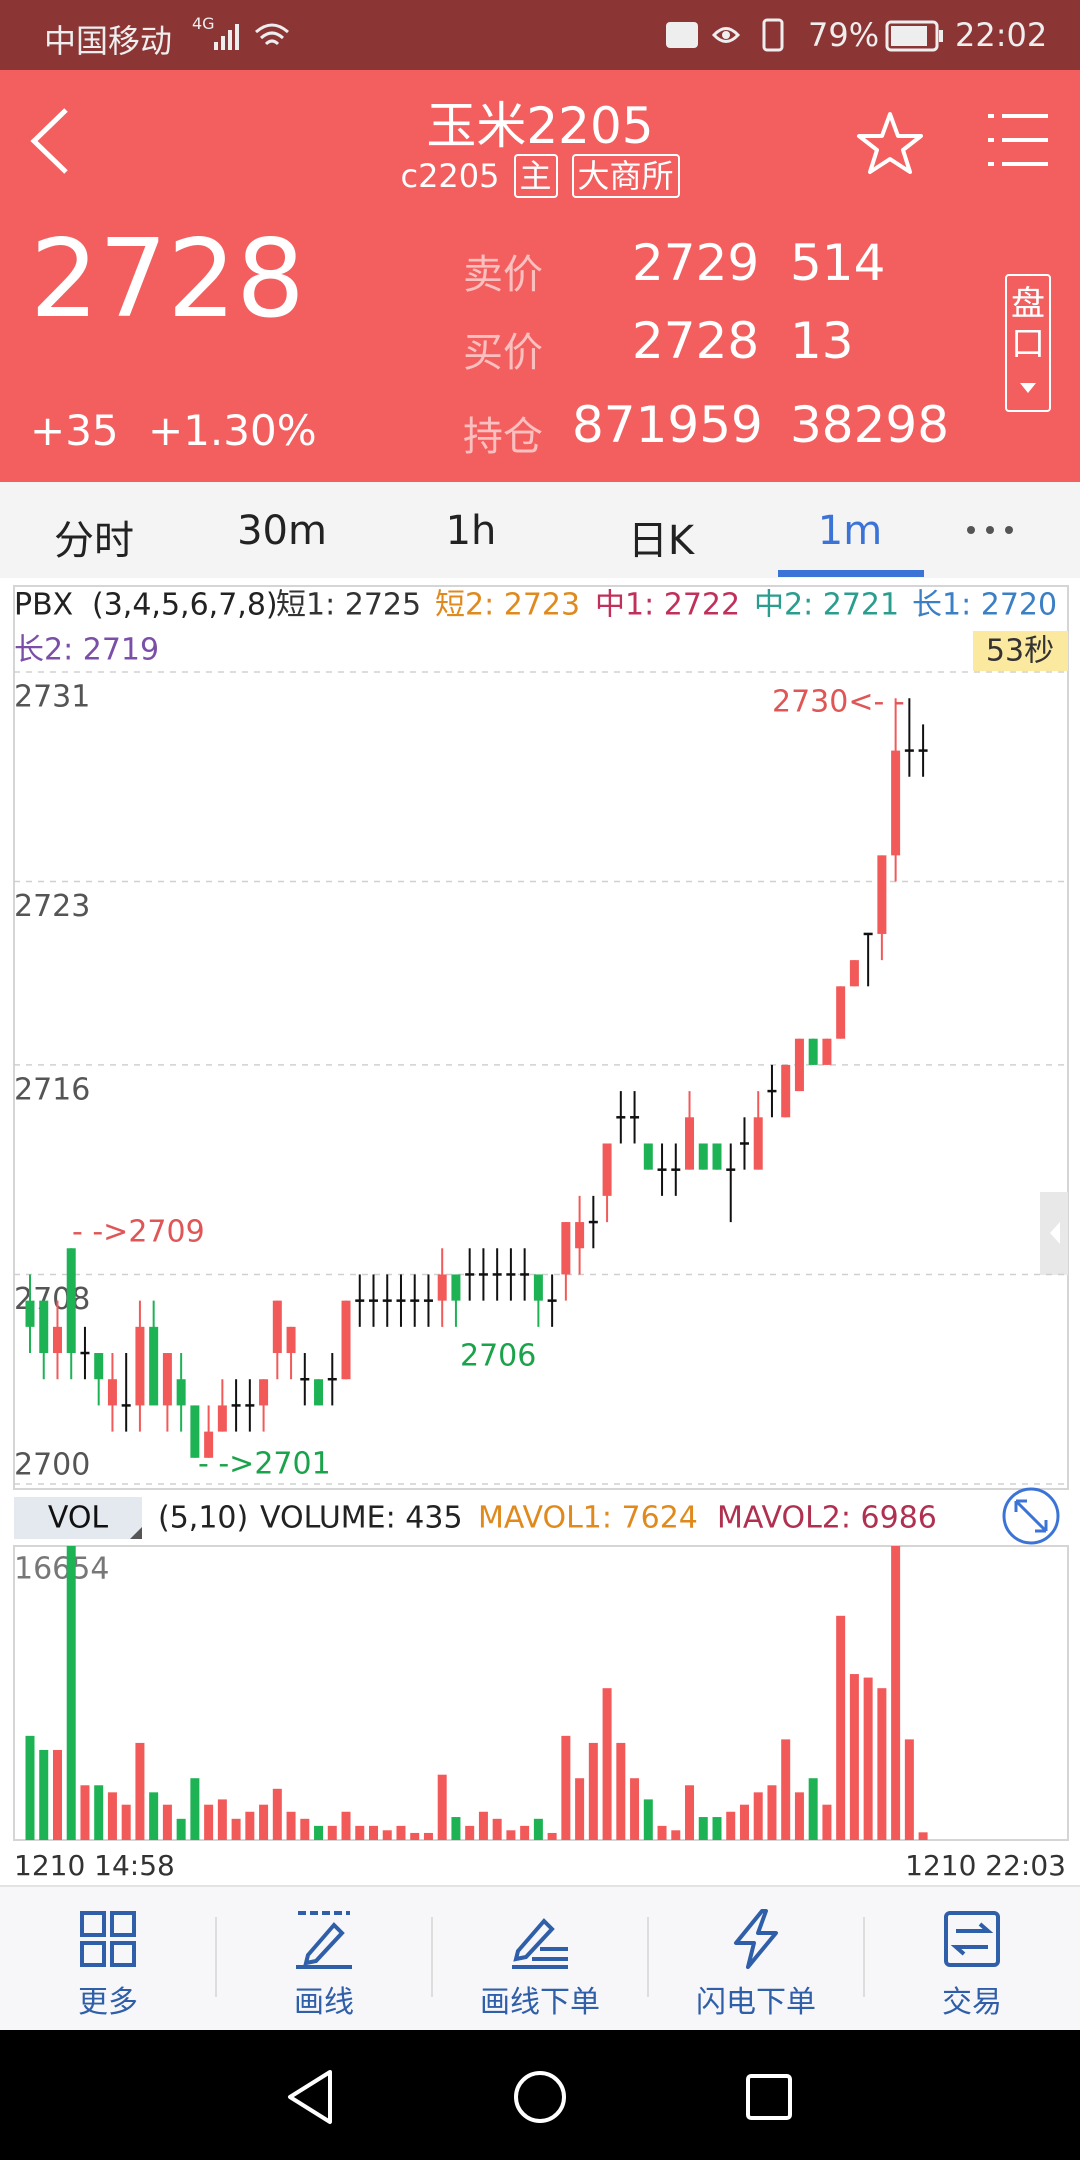 The width and height of the screenshot is (1080, 2164). What do you see at coordinates (52, 1299) in the screenshot?
I see `y-tick-label: 2708` at bounding box center [52, 1299].